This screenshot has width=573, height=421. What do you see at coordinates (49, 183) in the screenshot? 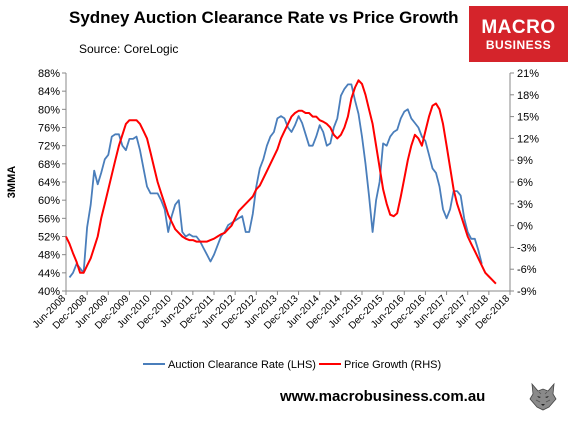
I see `y-left-tick-label: 64%` at bounding box center [49, 183].